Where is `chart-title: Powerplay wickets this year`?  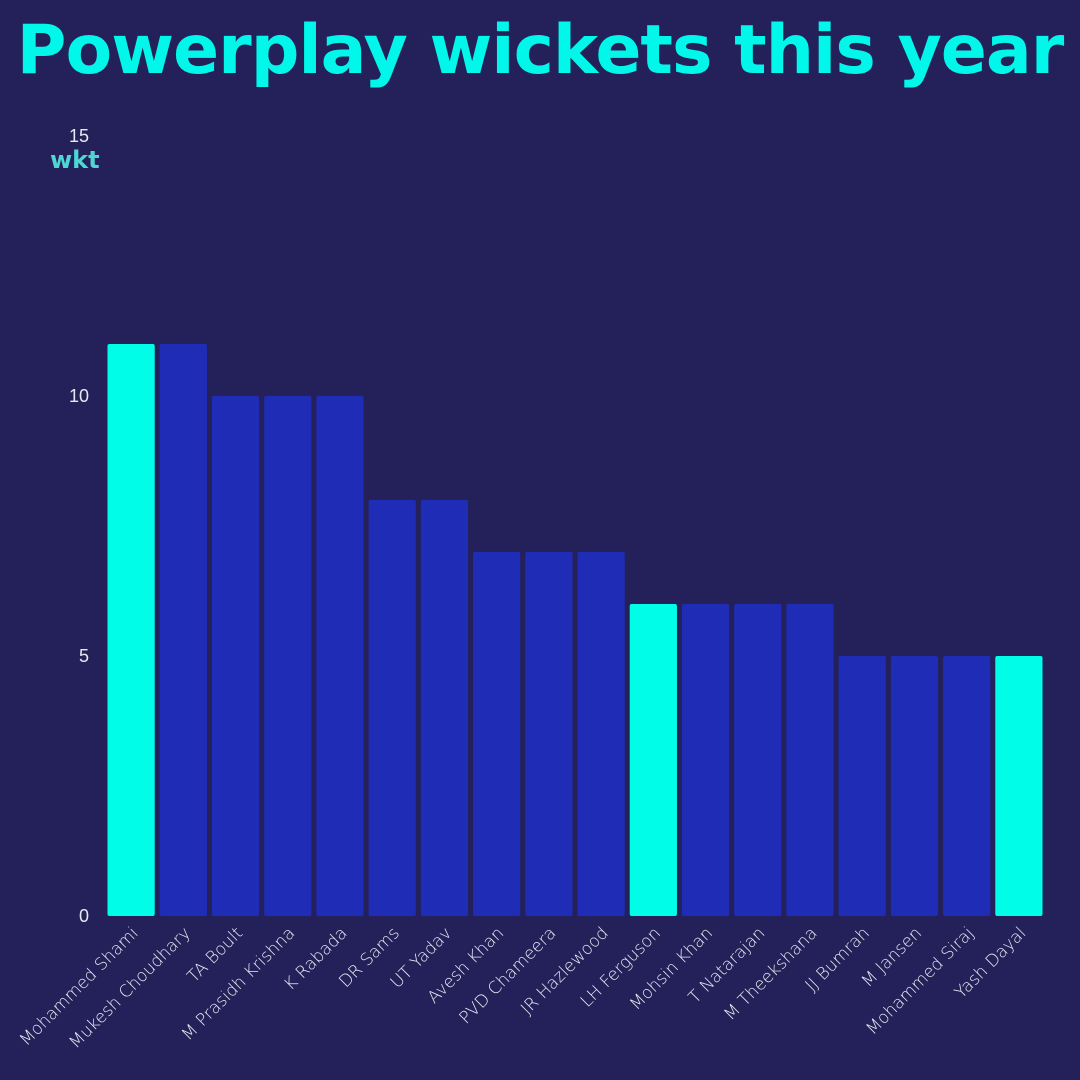 chart-title: Powerplay wickets this year is located at coordinates (540, 50).